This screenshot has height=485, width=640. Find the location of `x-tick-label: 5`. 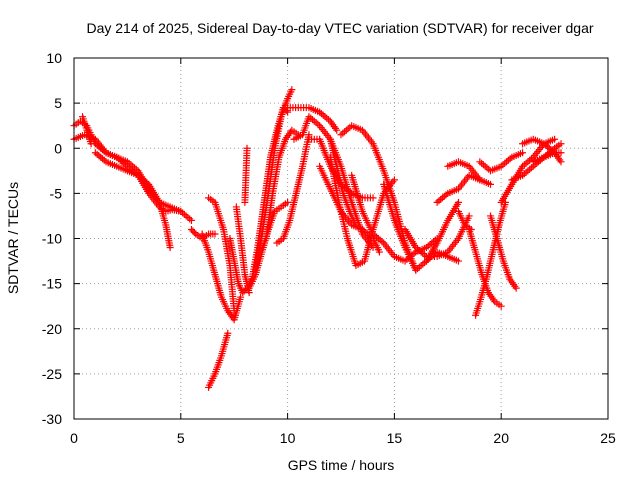

x-tick-label: 5 is located at coordinates (181, 438).